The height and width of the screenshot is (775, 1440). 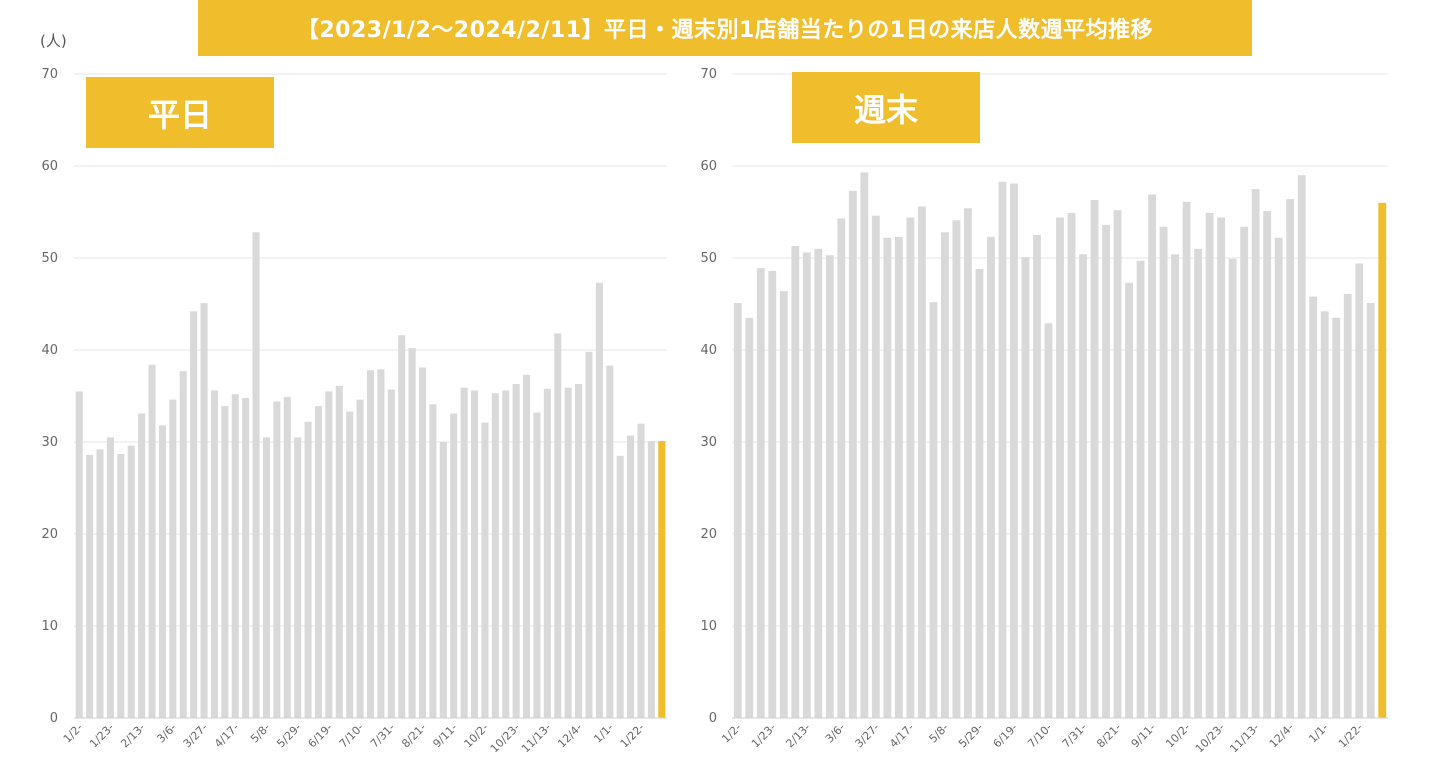 I want to click on weekend-y-tick-label: 40, so click(x=708, y=350).